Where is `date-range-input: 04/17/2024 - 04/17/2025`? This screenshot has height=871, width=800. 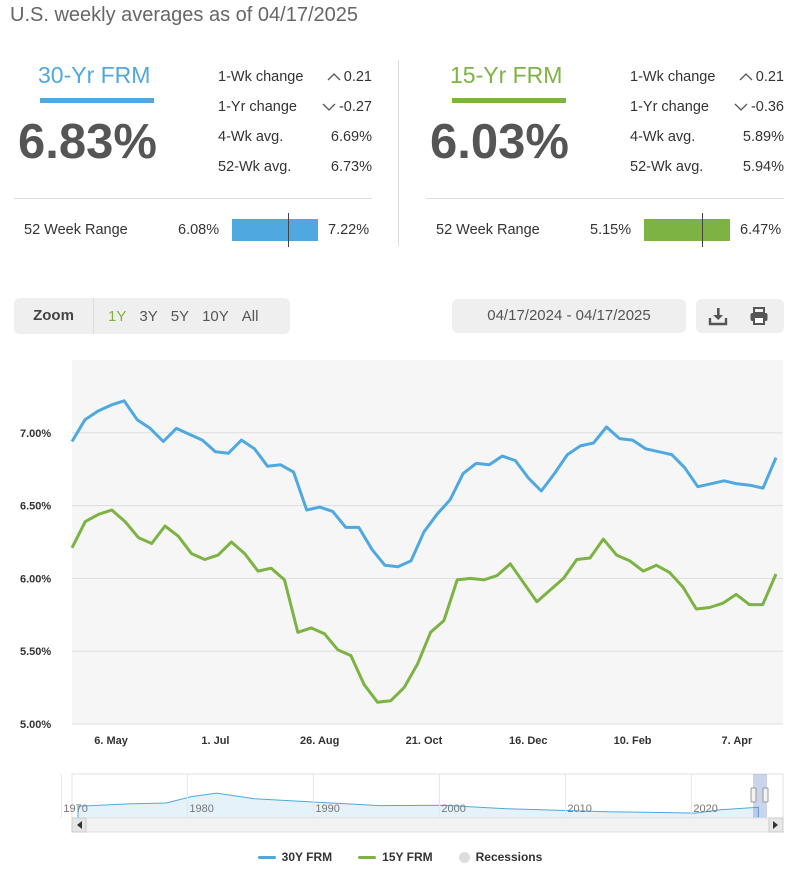
date-range-input: 04/17/2024 - 04/17/2025 is located at coordinates (569, 316).